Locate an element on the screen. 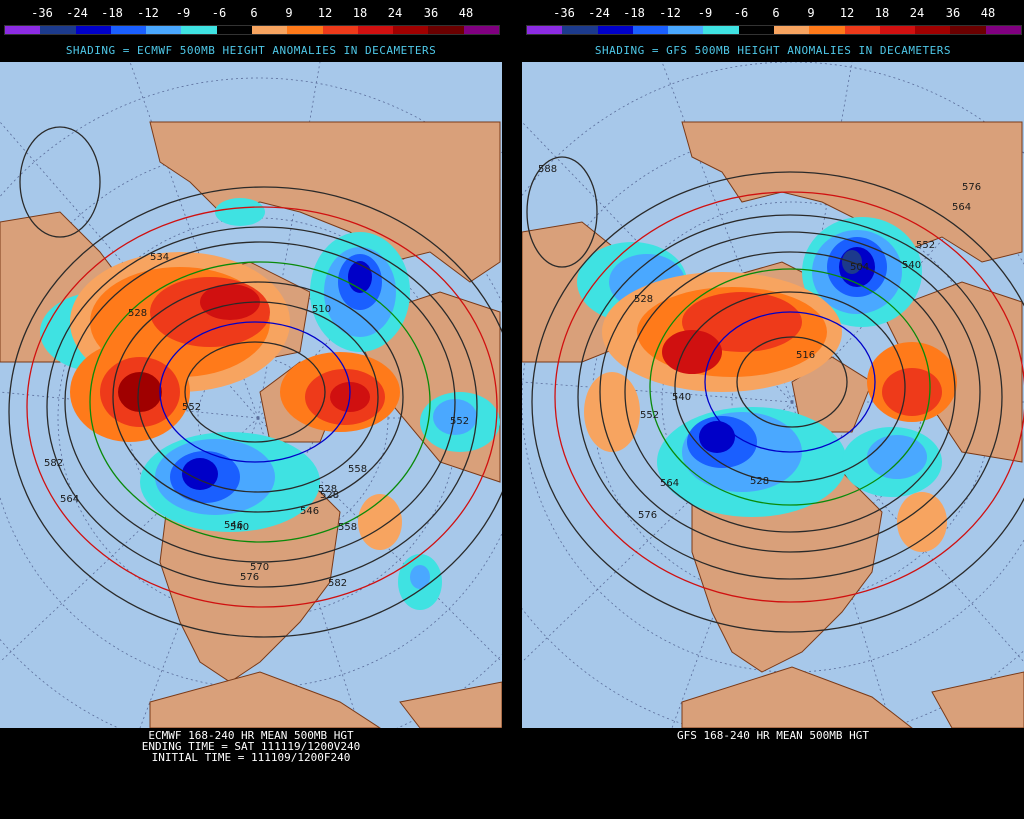  panel-separator is located at coordinates (512, 409).